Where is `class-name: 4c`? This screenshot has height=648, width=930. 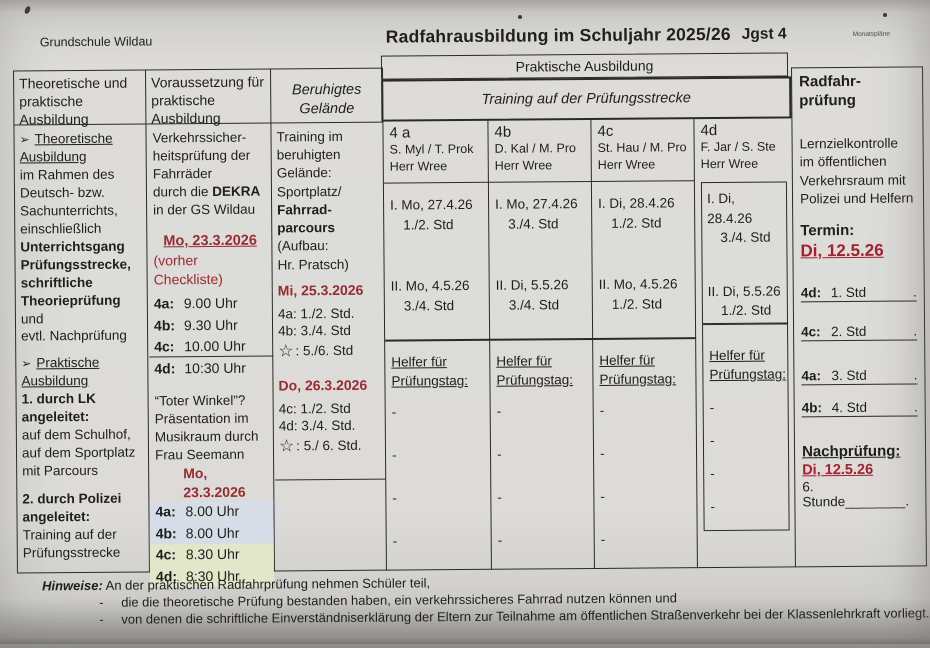
class-name: 4c is located at coordinates (642, 131).